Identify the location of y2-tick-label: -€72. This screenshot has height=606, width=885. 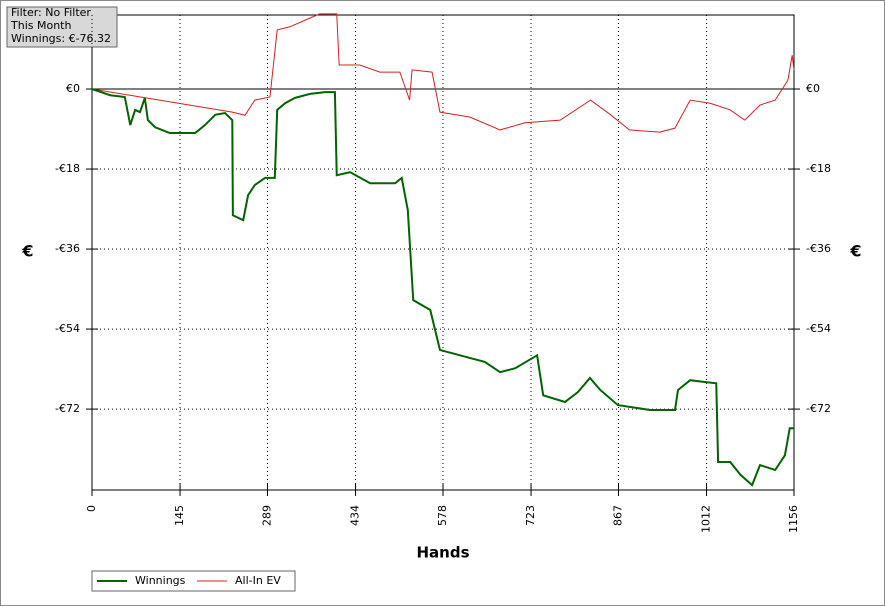
(818, 408).